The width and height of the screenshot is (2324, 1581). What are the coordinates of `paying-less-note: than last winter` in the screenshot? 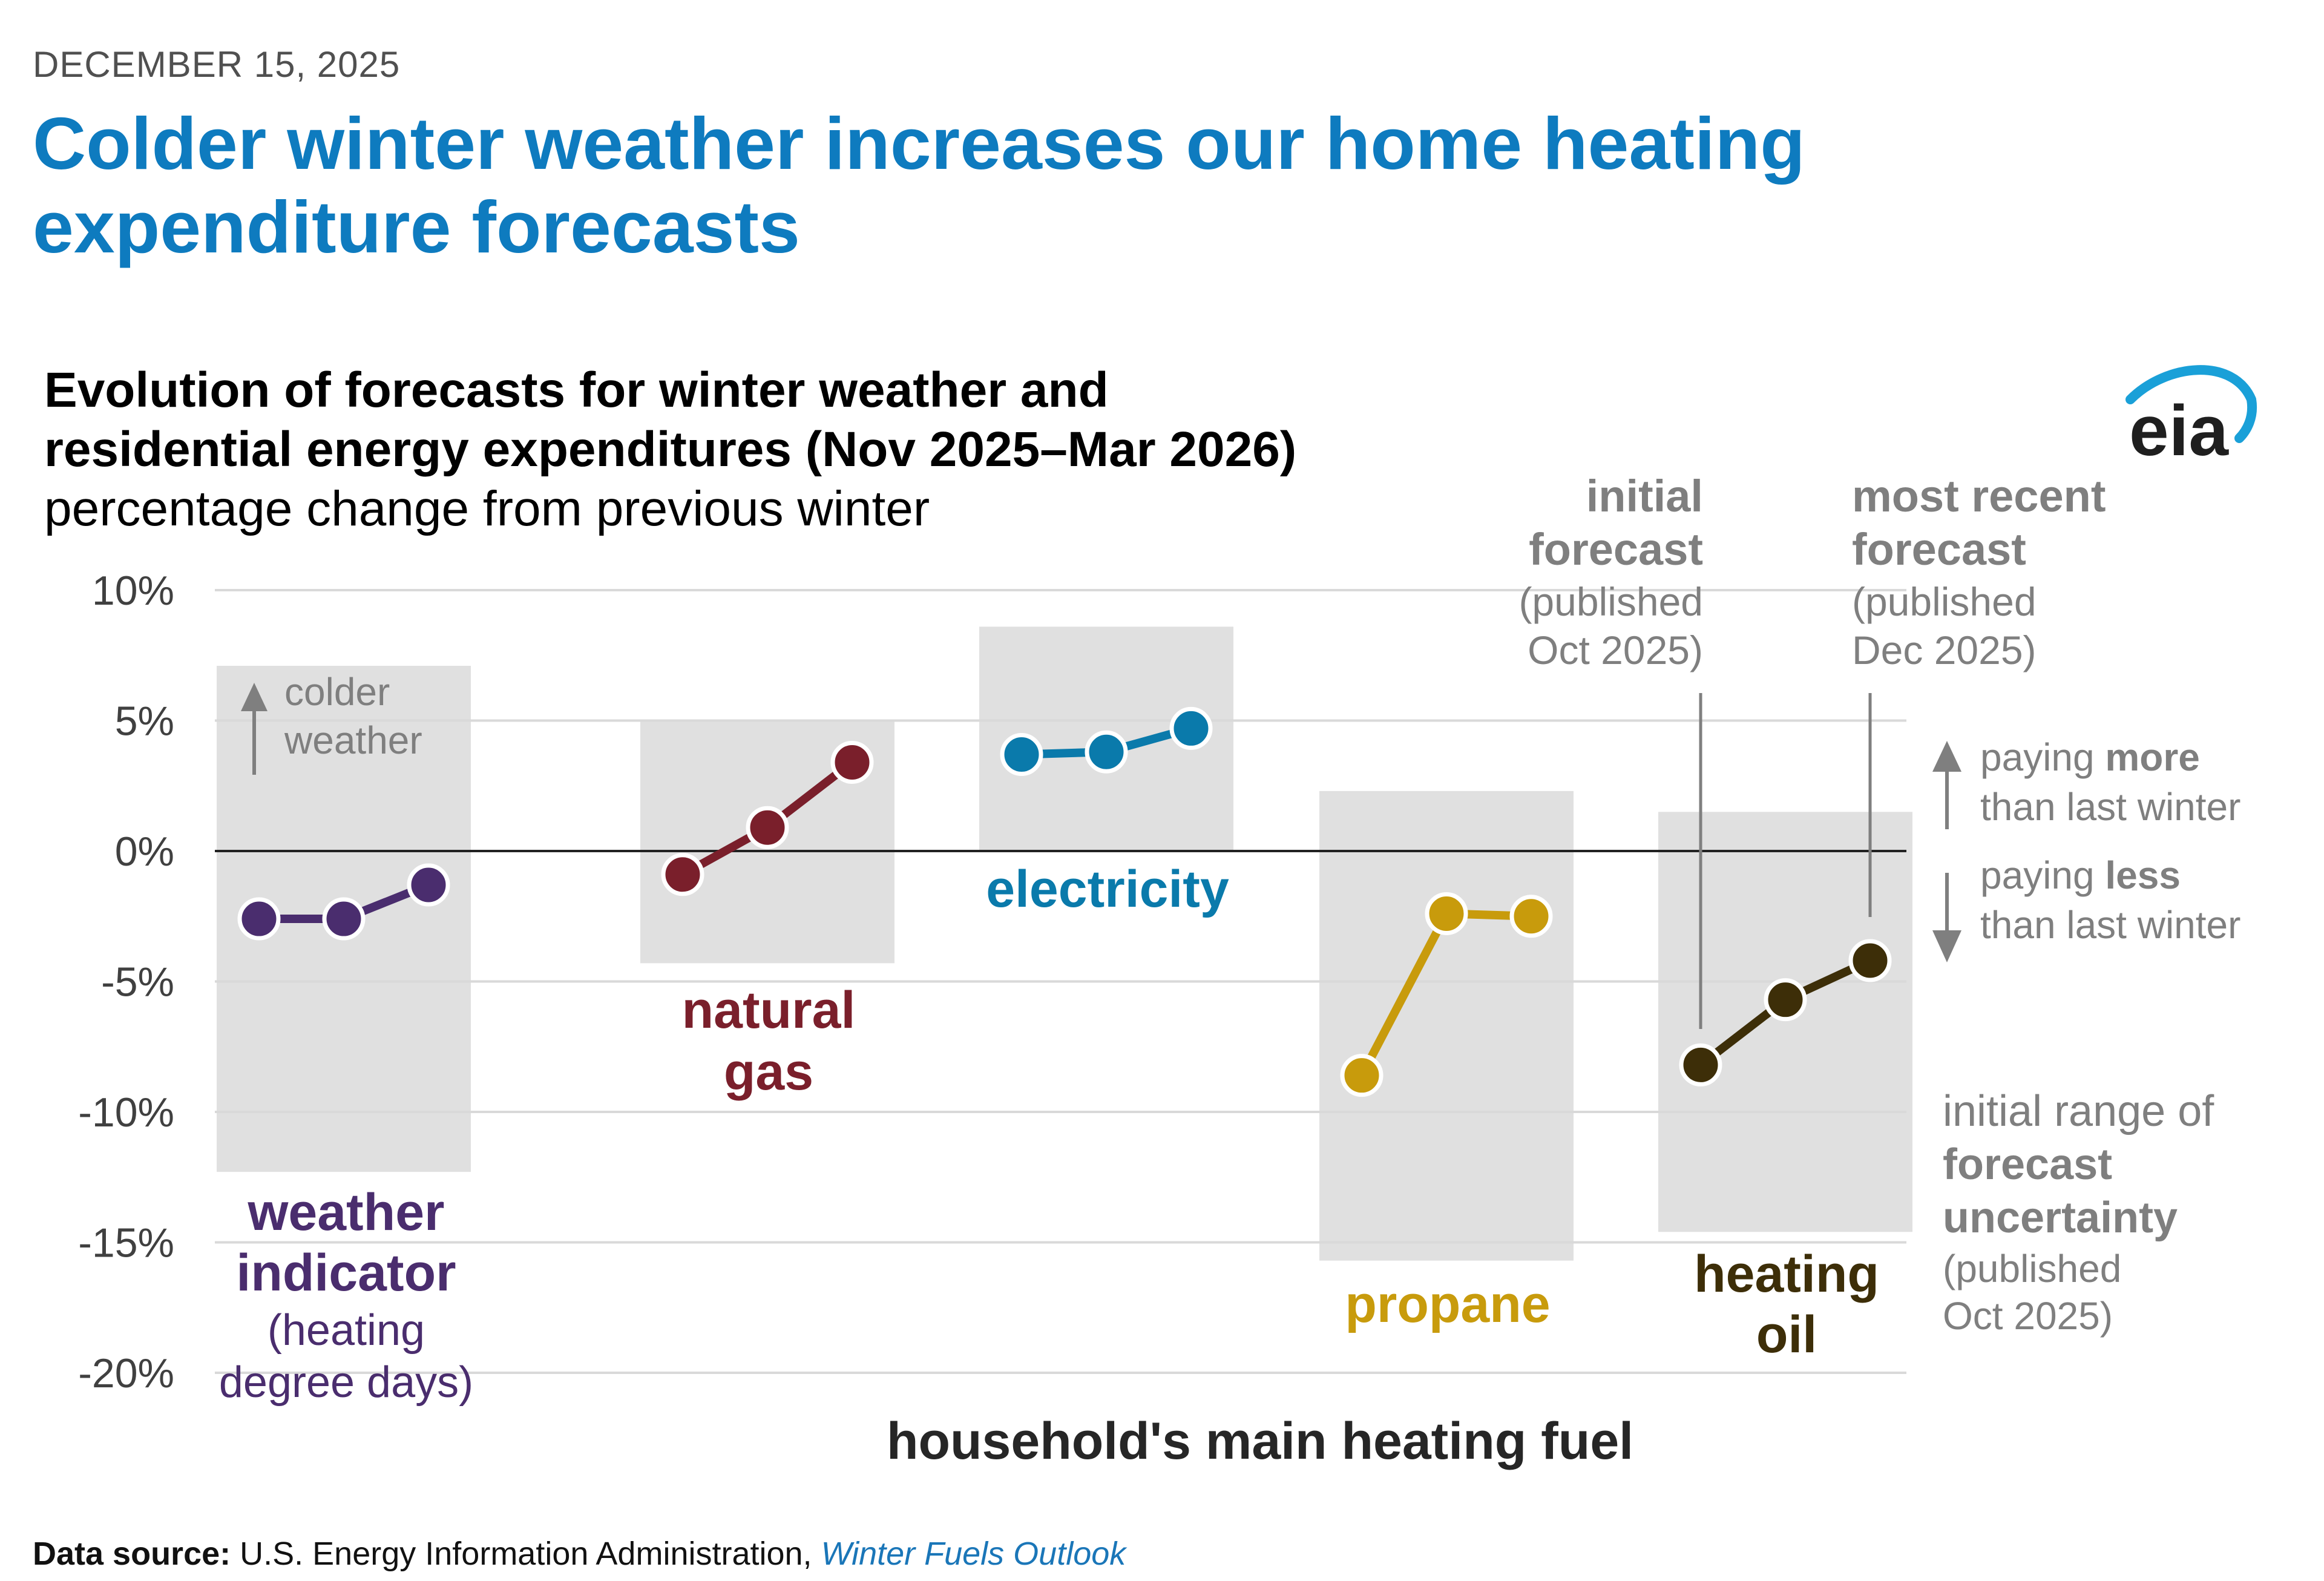 It's located at (2110, 925).